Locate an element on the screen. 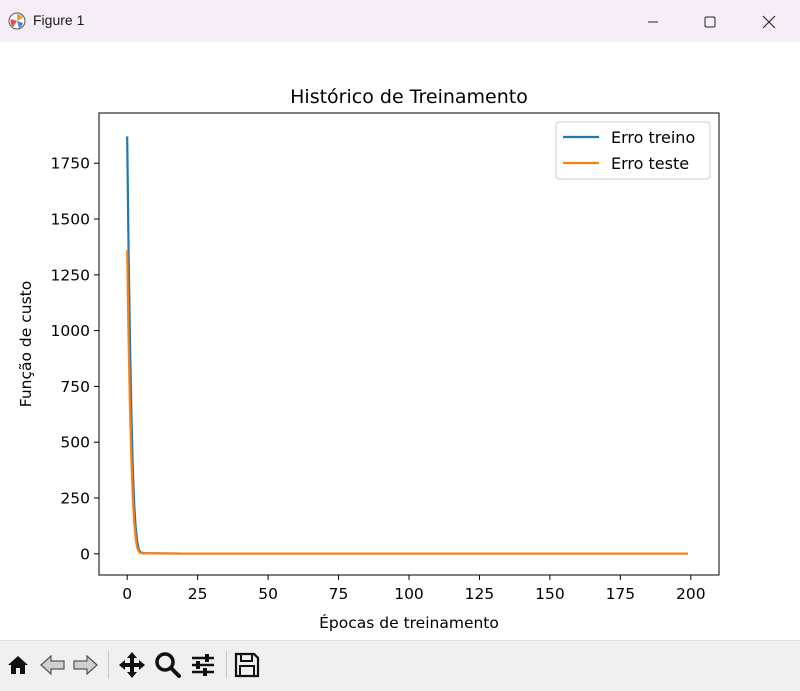 This screenshot has height=691, width=800. y-tick-label: 1750 is located at coordinates (70, 164).